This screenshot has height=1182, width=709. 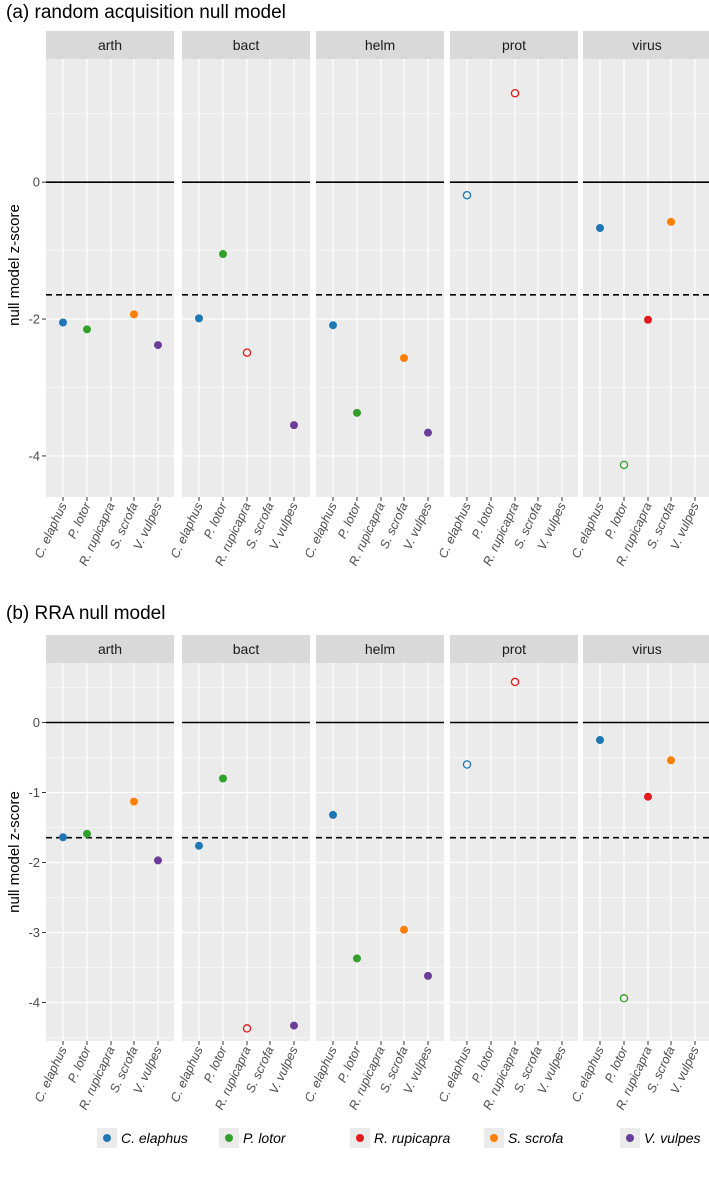 What do you see at coordinates (154, 1138) in the screenshot?
I see `legend-label: C. elaphus` at bounding box center [154, 1138].